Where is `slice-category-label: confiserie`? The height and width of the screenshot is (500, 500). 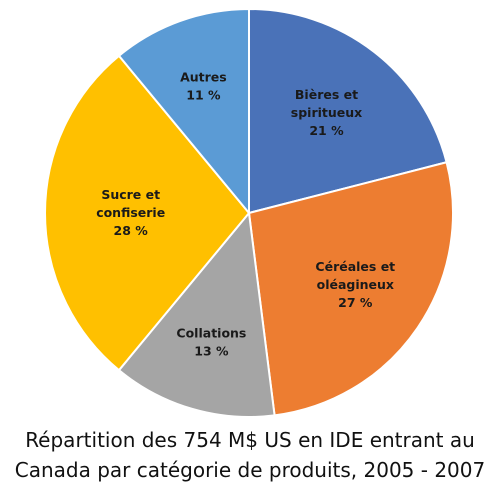 slice-category-label: confiserie is located at coordinates (130, 212).